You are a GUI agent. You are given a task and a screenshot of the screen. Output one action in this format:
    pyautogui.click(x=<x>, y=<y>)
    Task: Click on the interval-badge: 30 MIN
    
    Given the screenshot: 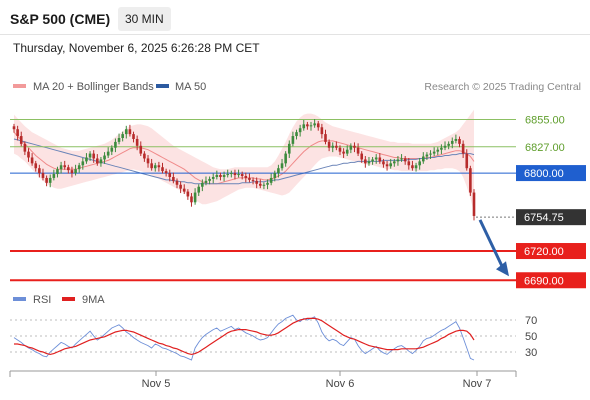 What is the action you would take?
    pyautogui.click(x=144, y=19)
    